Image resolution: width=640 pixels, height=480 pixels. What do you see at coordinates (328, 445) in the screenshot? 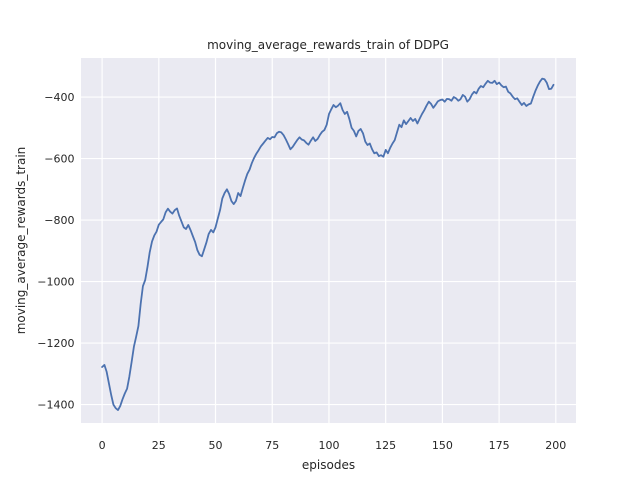
I see `x-tick-label: 100` at bounding box center [328, 445].